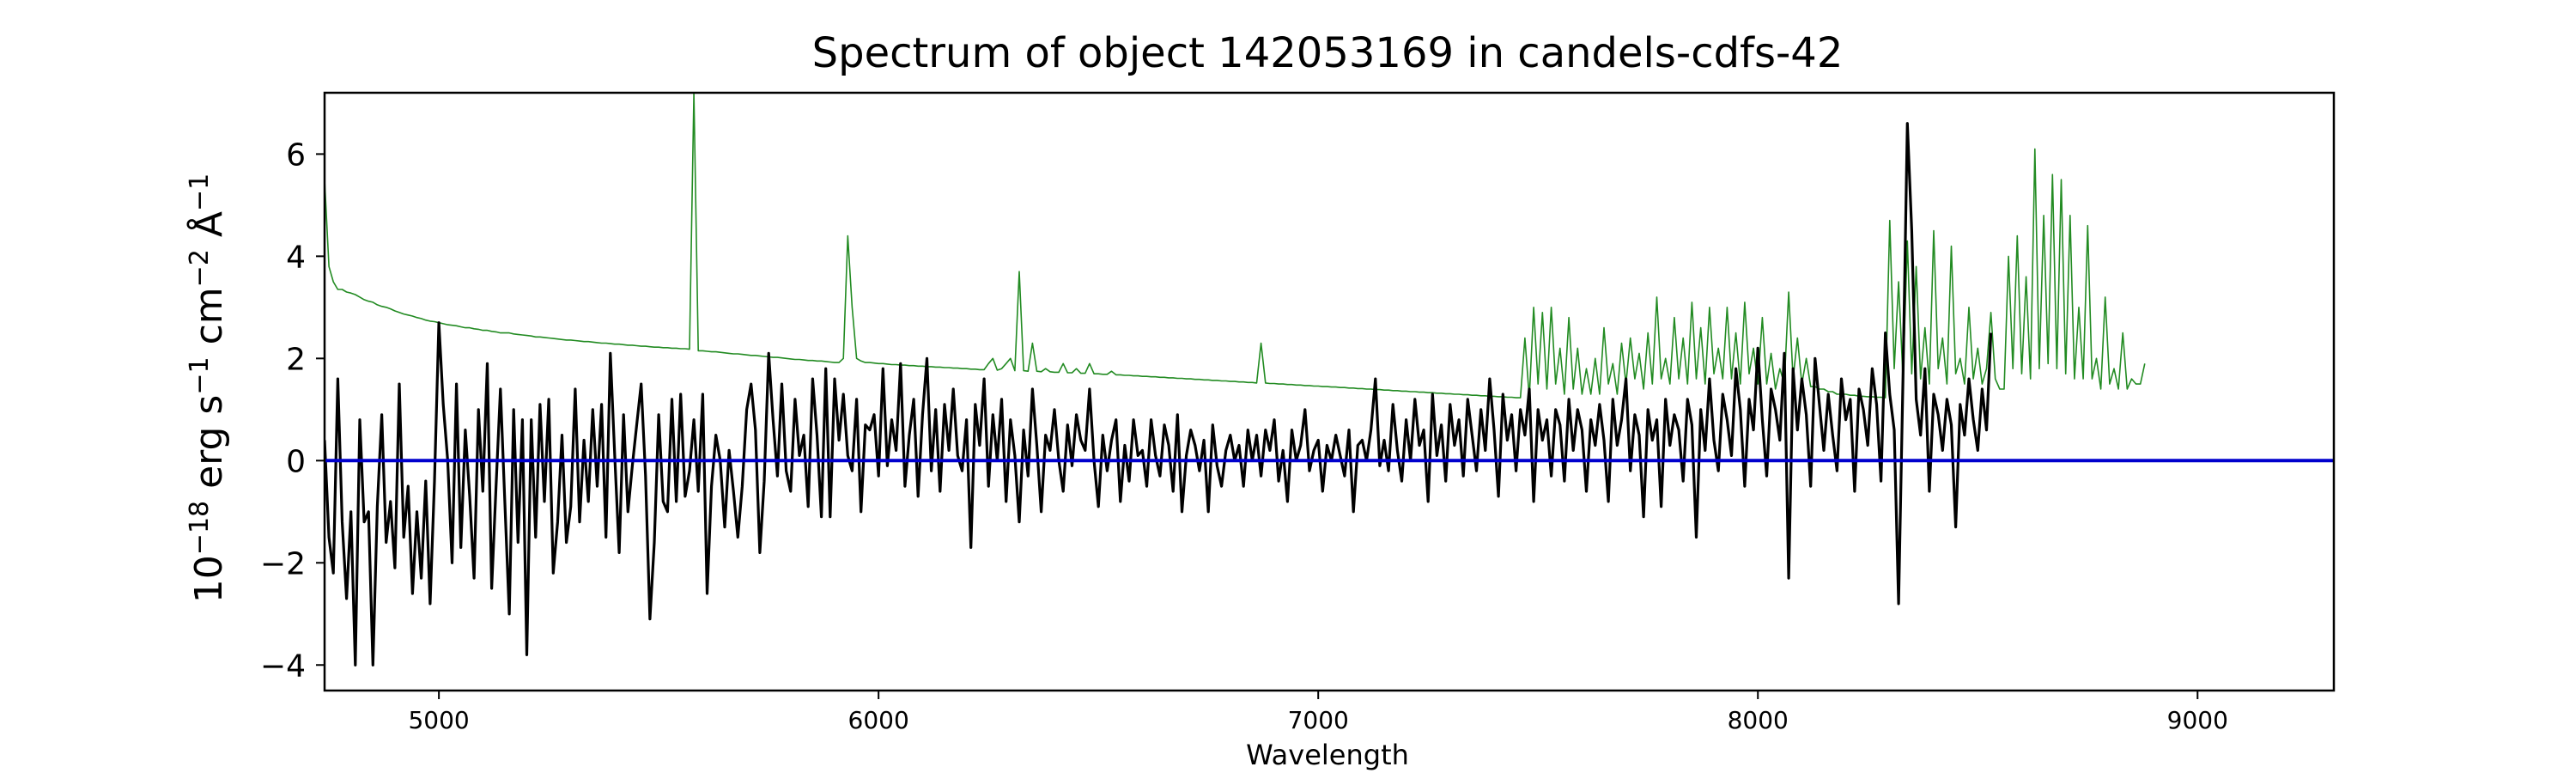  What do you see at coordinates (209, 448) in the screenshot?
I see `y-axis-label-unit1: erg s` at bounding box center [209, 448].